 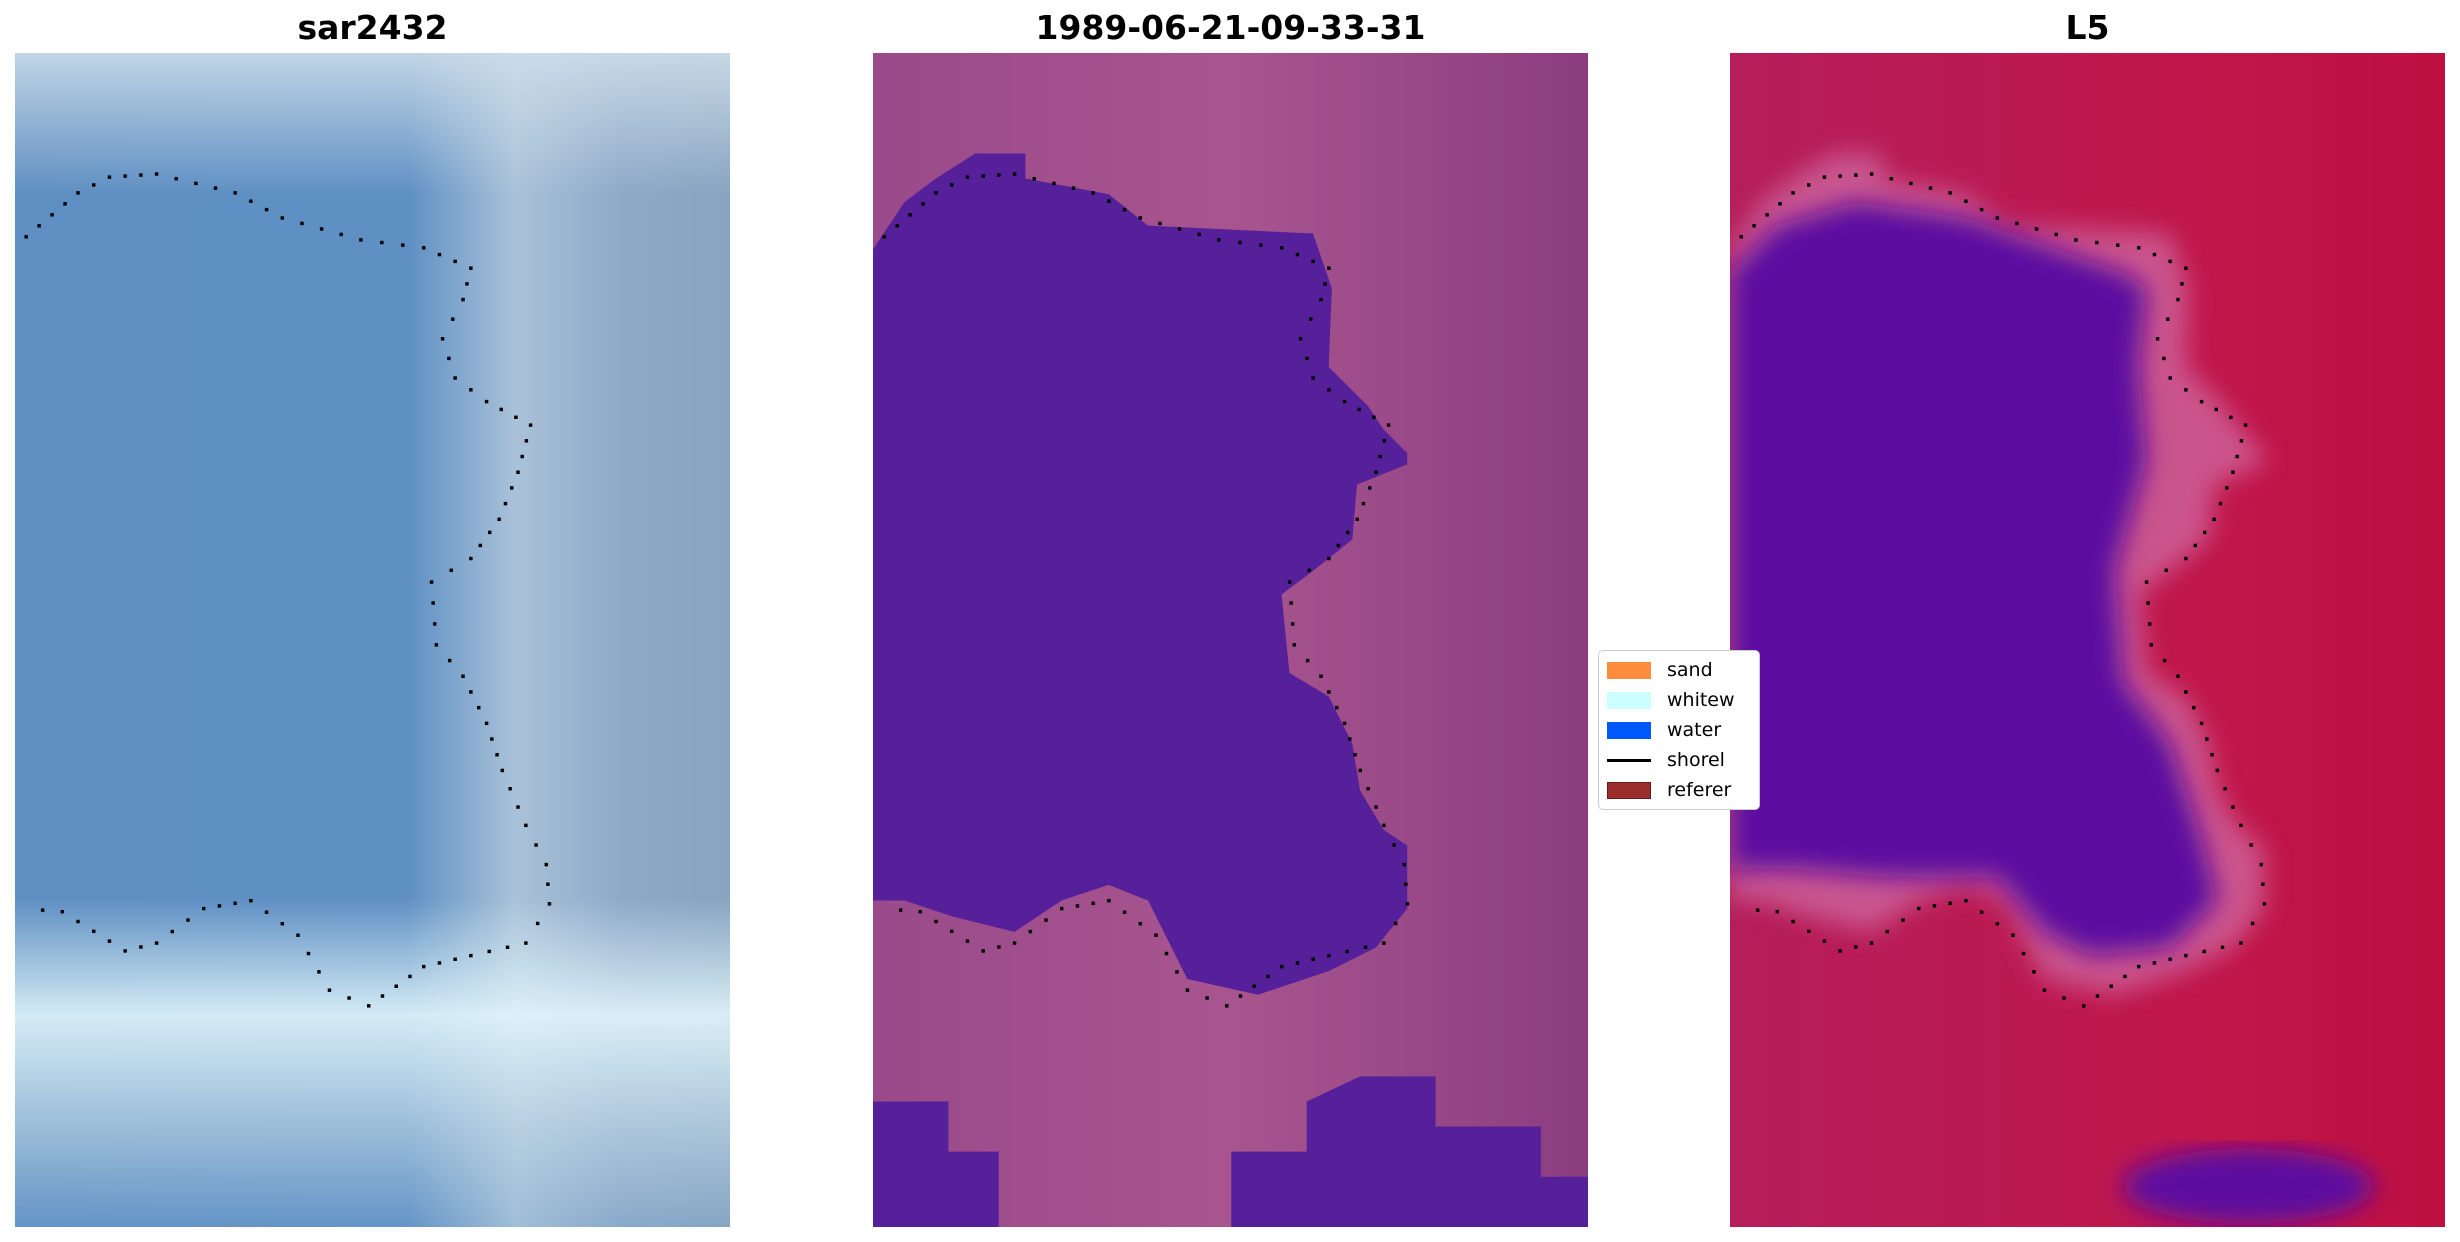 What do you see at coordinates (1660, 670) in the screenshot?
I see `legend-item-sand: sand` at bounding box center [1660, 670].